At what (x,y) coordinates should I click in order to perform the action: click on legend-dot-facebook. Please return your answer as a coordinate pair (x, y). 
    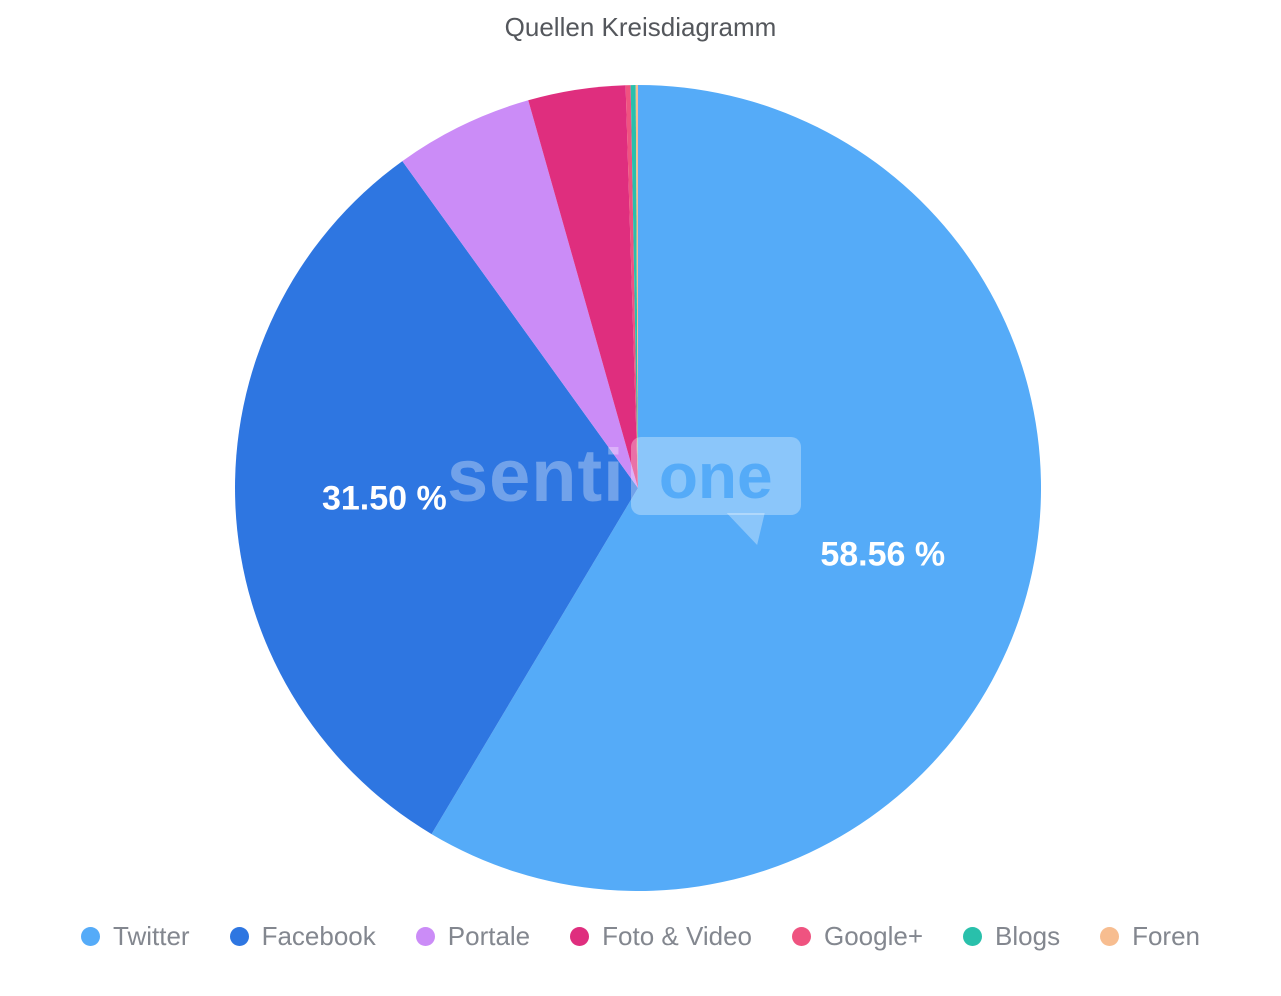
    Looking at the image, I should click on (239, 936).